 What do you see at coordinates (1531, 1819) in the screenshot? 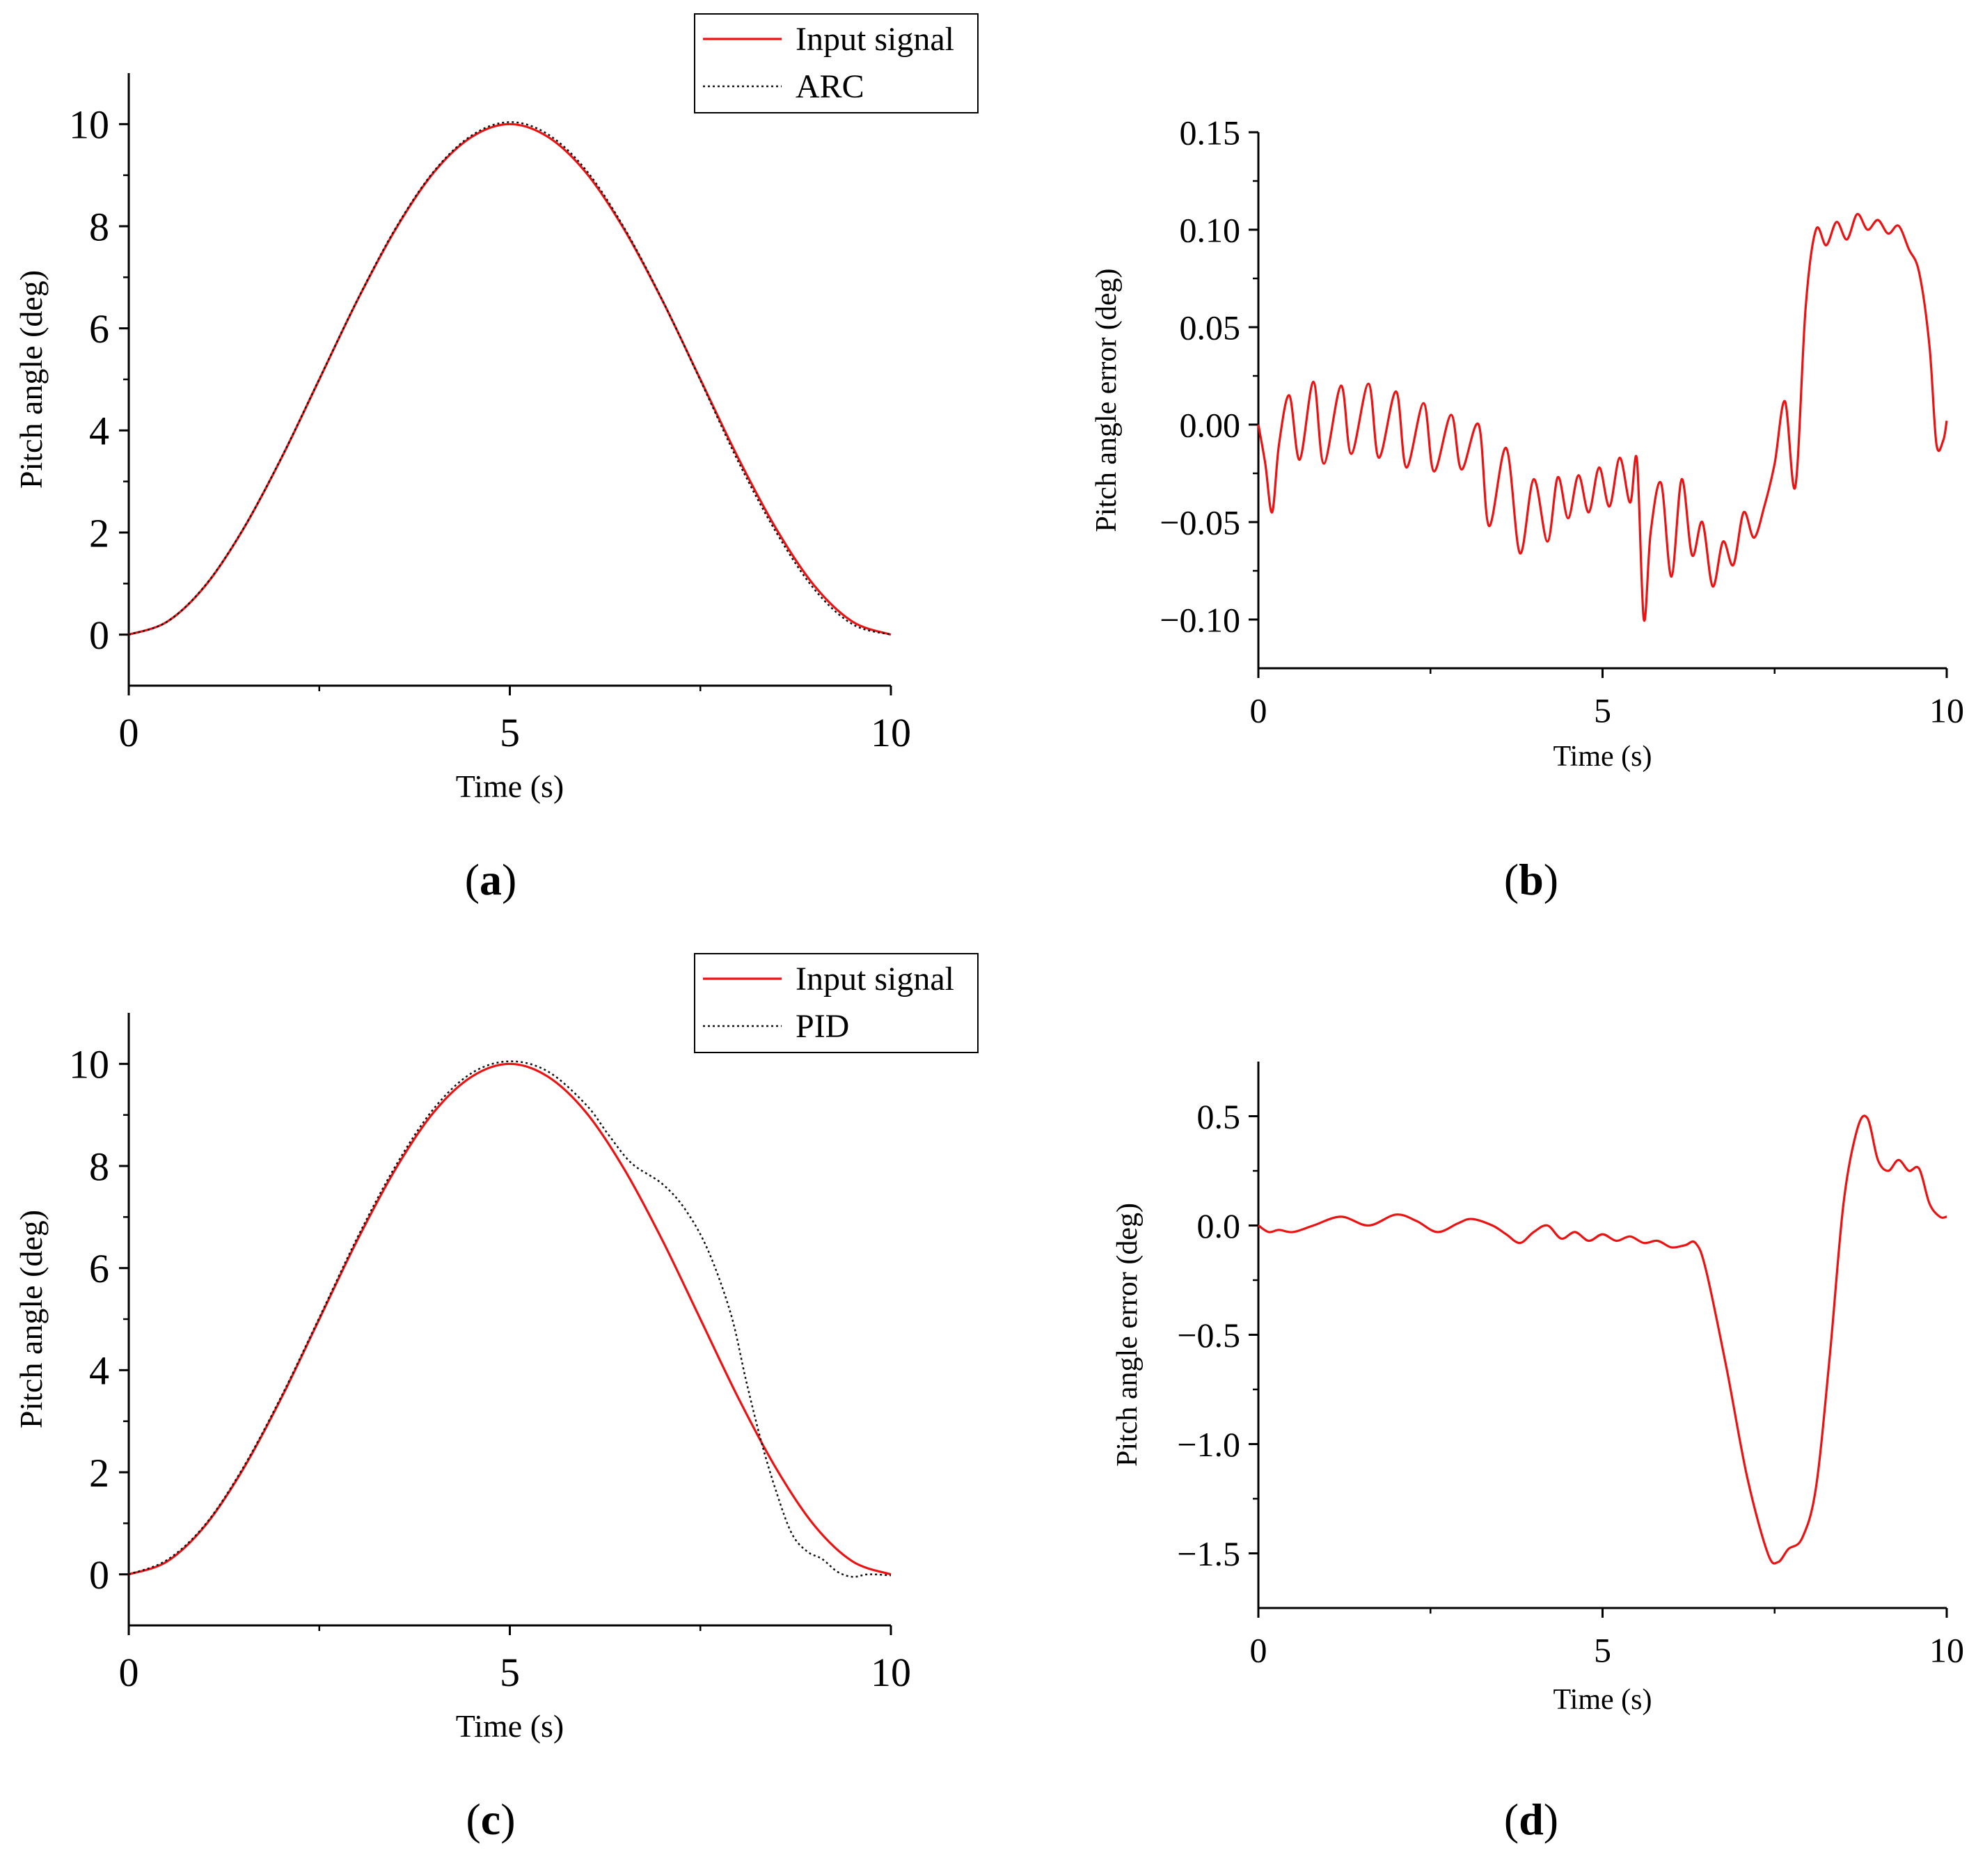
I see `panel-label: (d)` at bounding box center [1531, 1819].